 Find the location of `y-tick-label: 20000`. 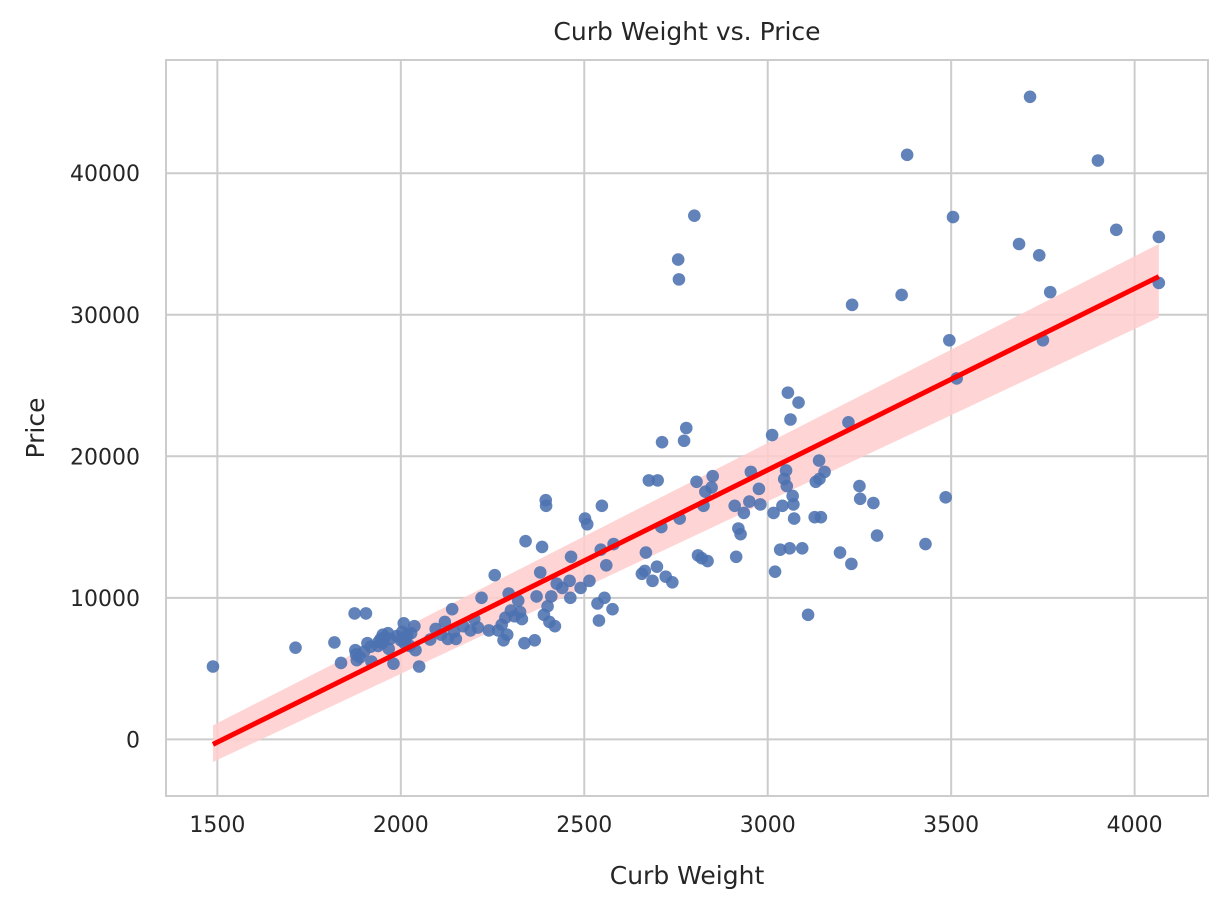

y-tick-label: 20000 is located at coordinates (105, 457).